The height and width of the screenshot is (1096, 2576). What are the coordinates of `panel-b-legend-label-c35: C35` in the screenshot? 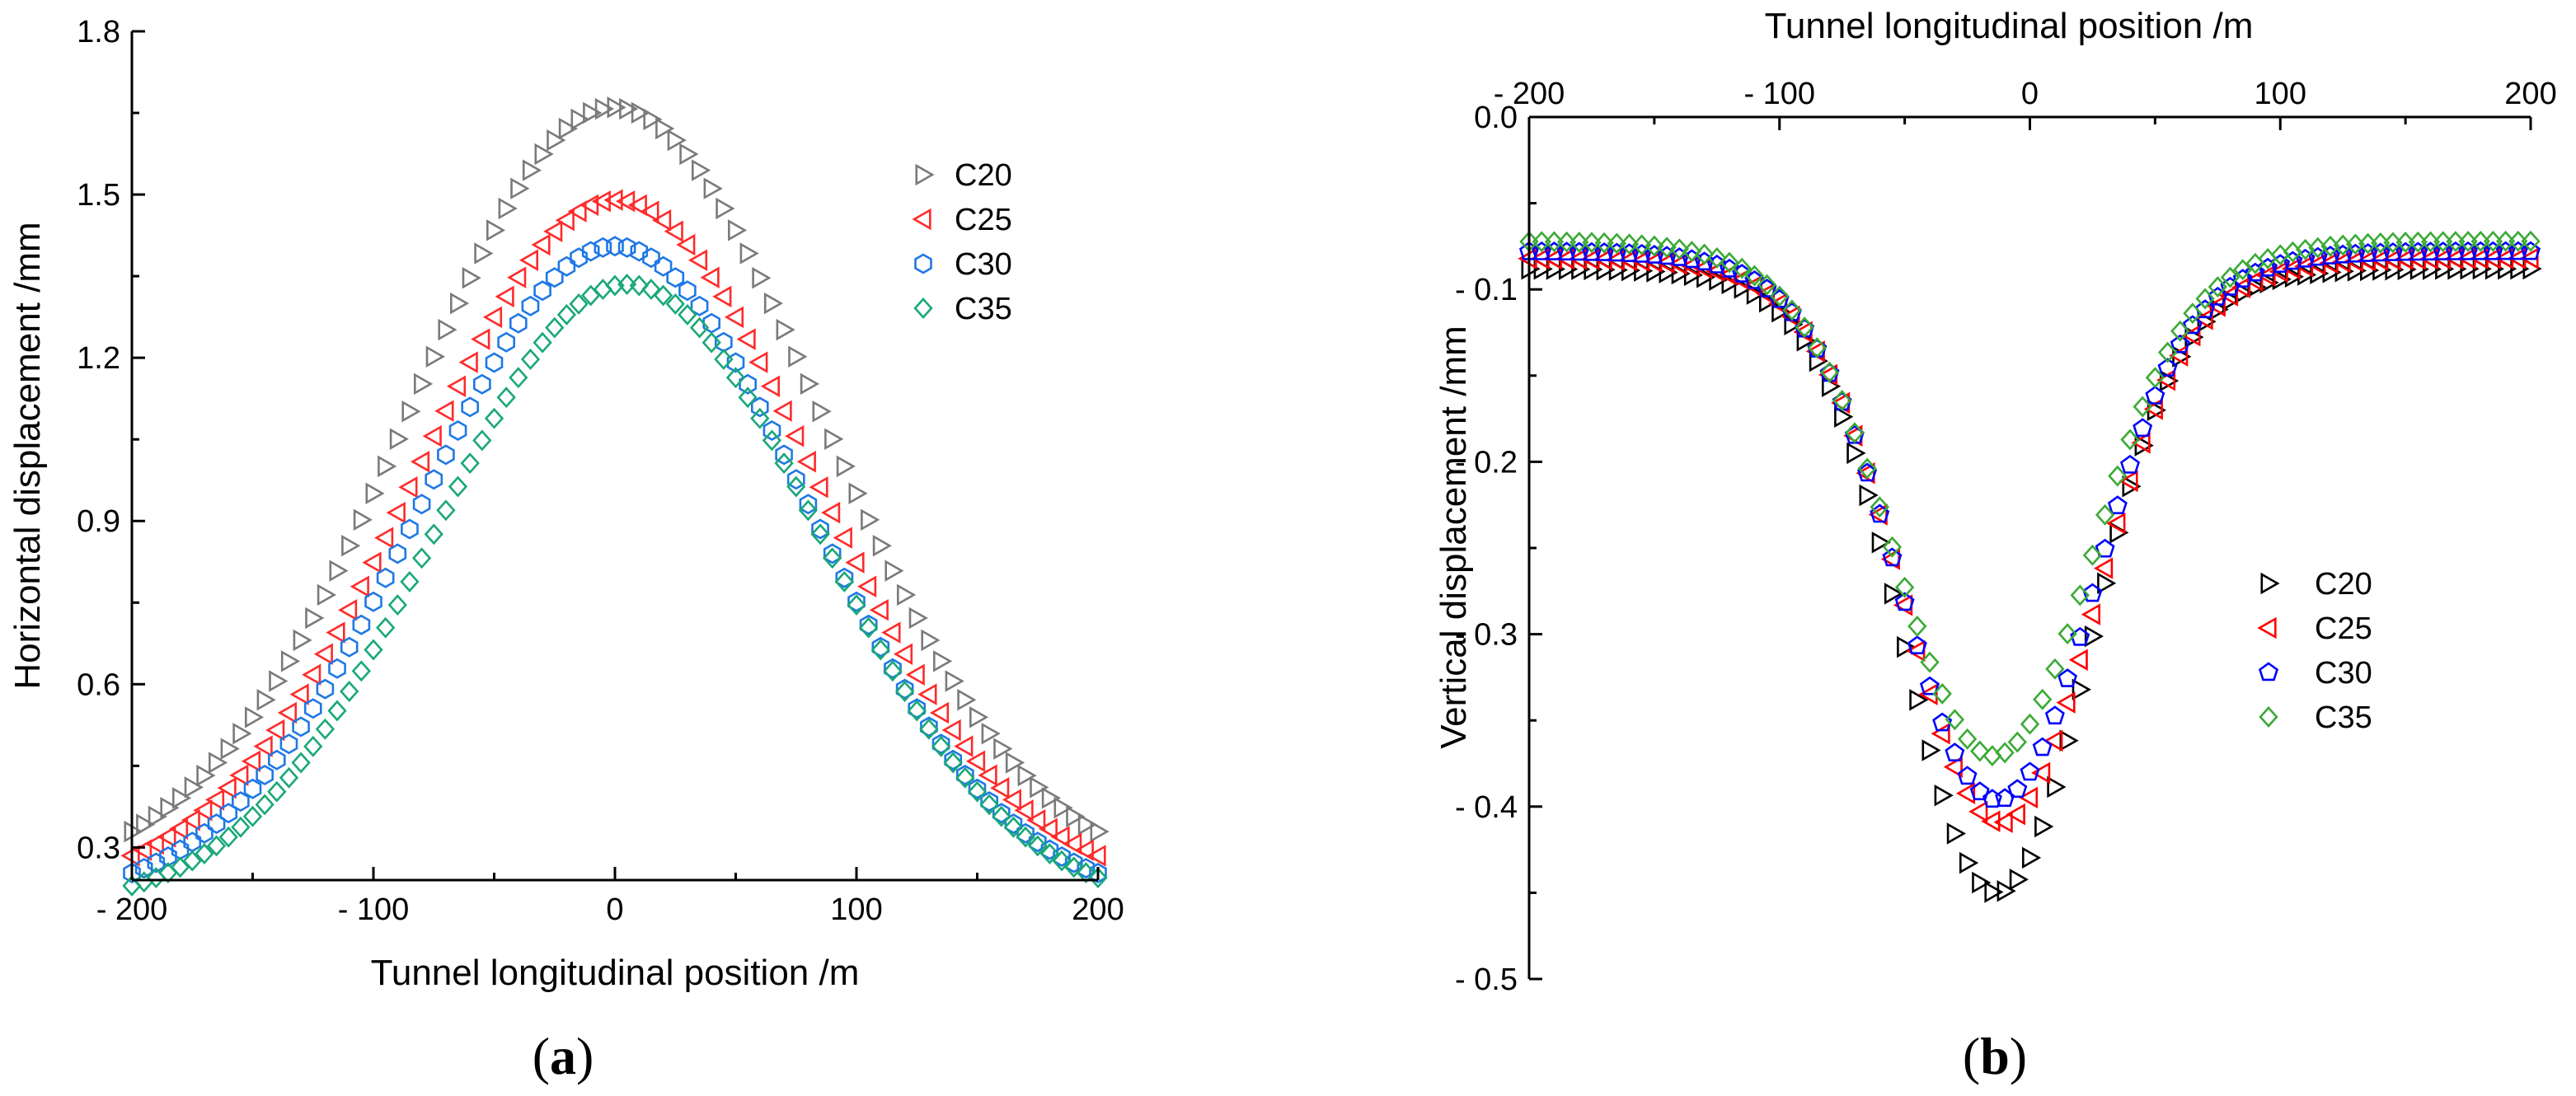 It's located at (2343, 717).